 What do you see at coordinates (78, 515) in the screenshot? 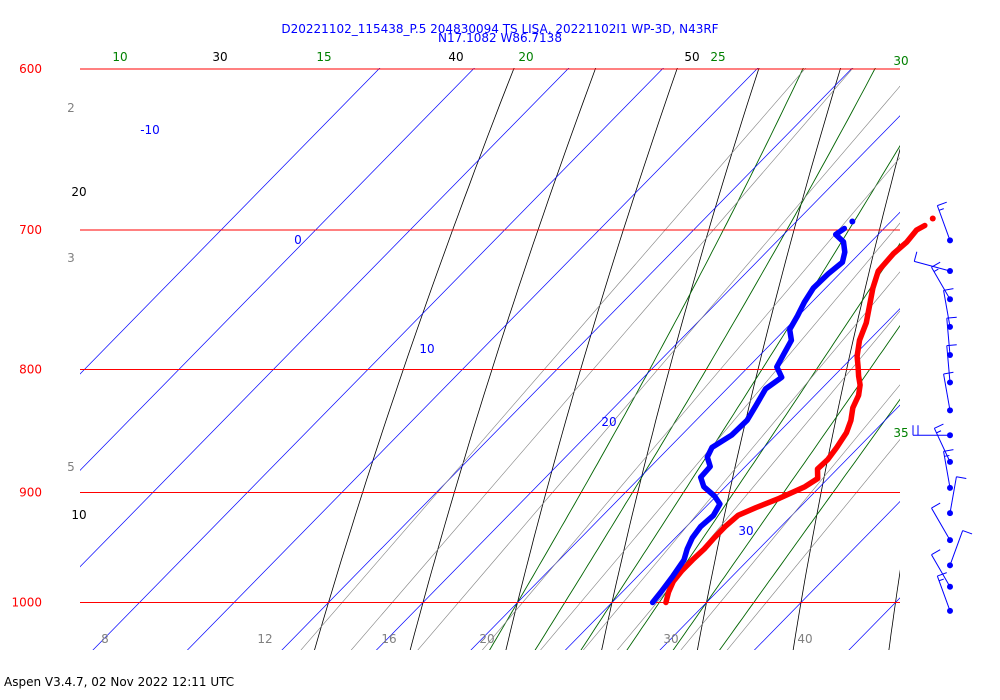
I see `dry-adiabat-label: 10` at bounding box center [78, 515].